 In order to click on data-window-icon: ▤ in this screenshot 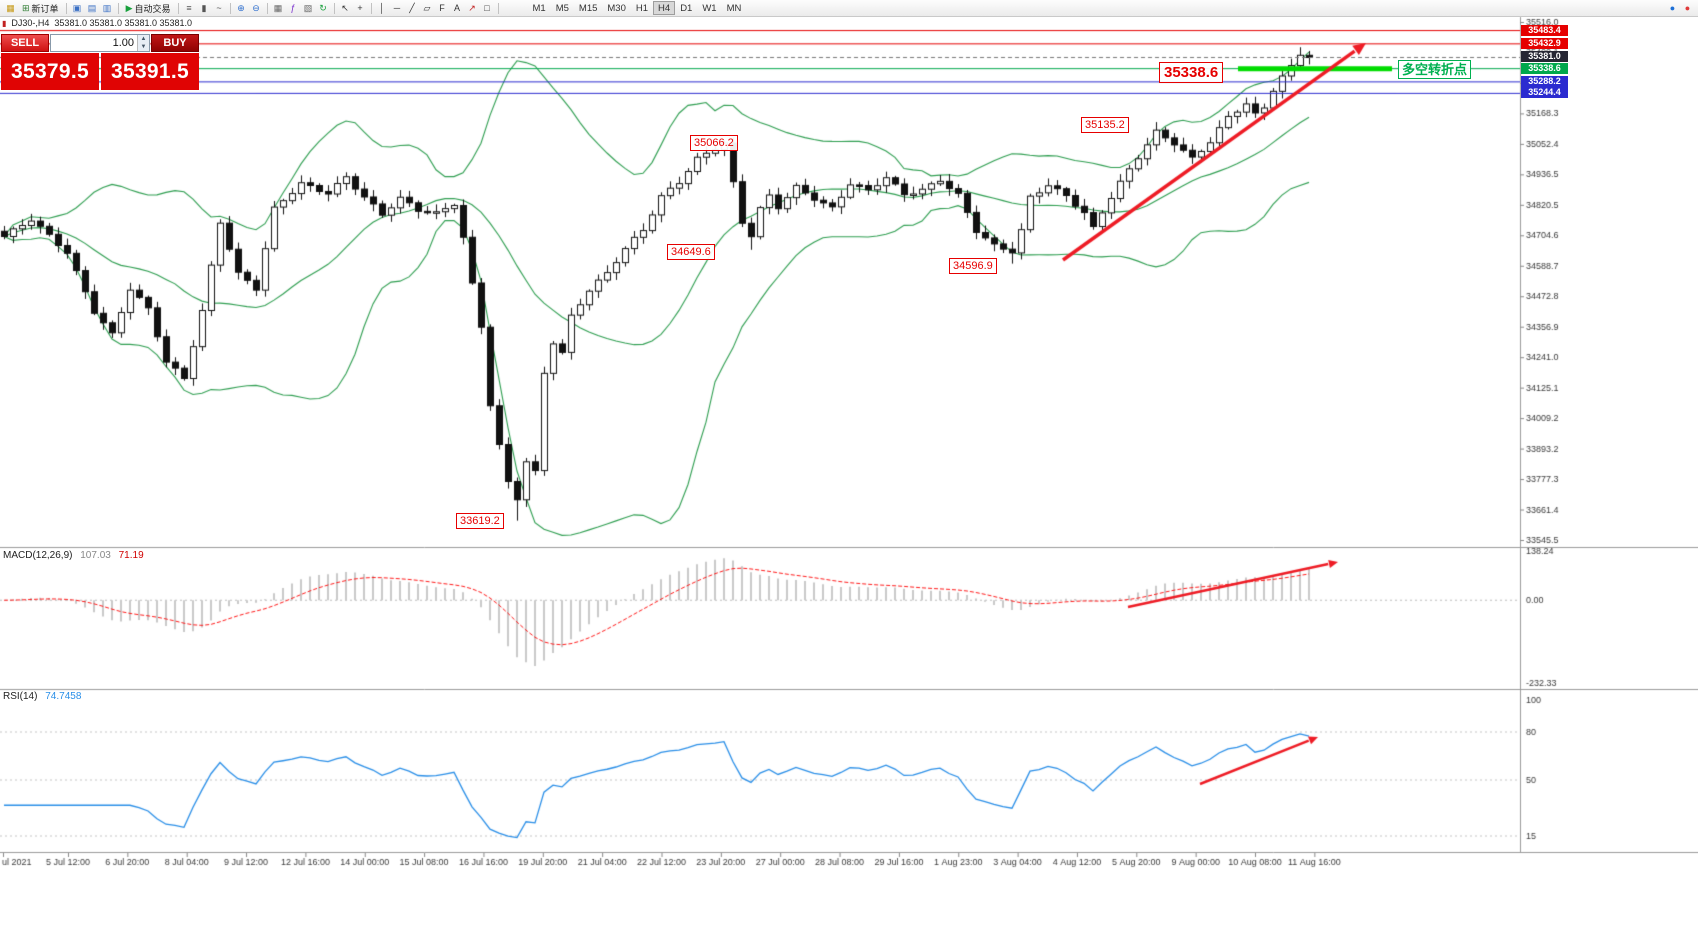, I will do `click(92, 8)`.